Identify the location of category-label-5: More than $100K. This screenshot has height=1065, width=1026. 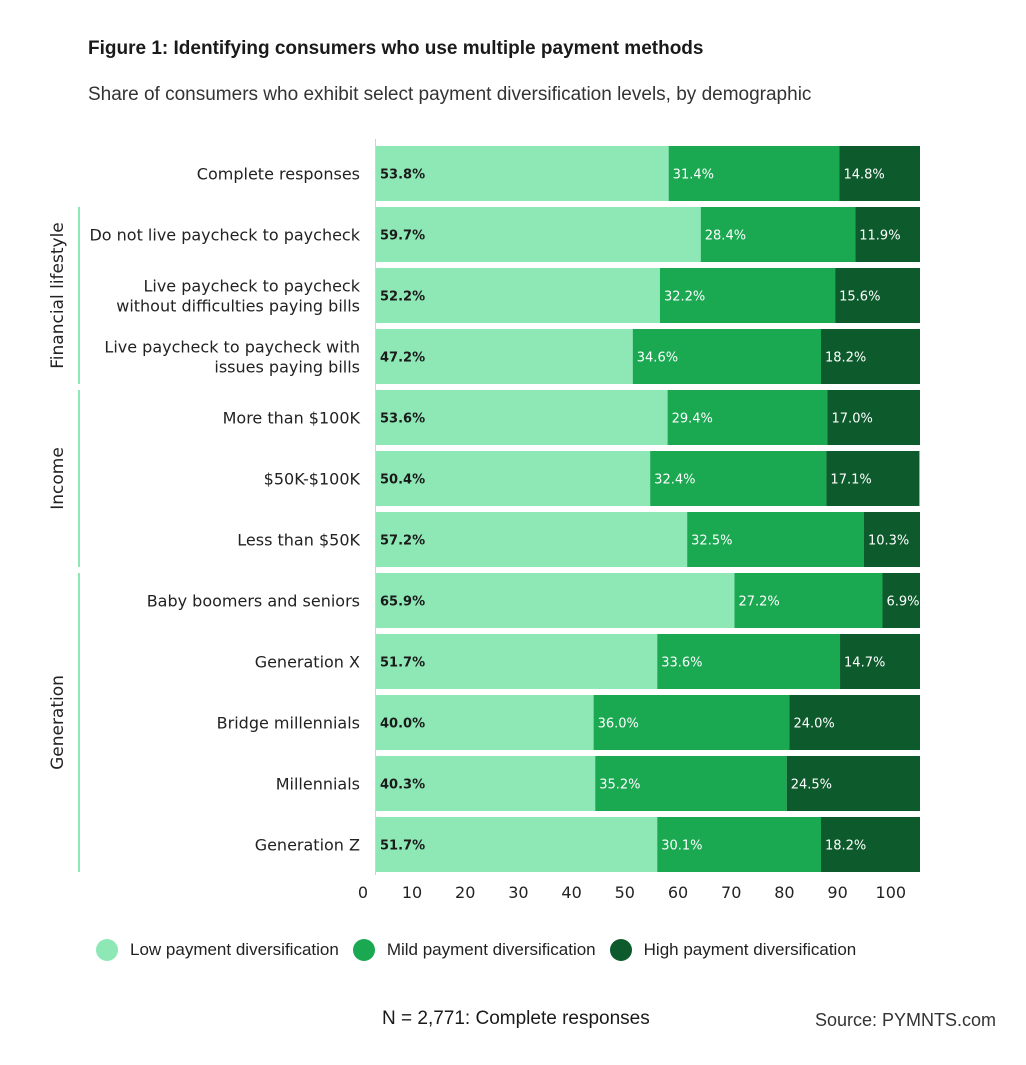
(292, 418).